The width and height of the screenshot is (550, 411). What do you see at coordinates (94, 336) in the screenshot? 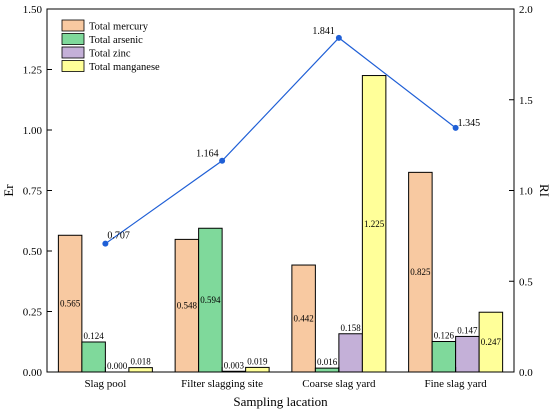
I see `bar-label-1-0: 0.124` at bounding box center [94, 336].